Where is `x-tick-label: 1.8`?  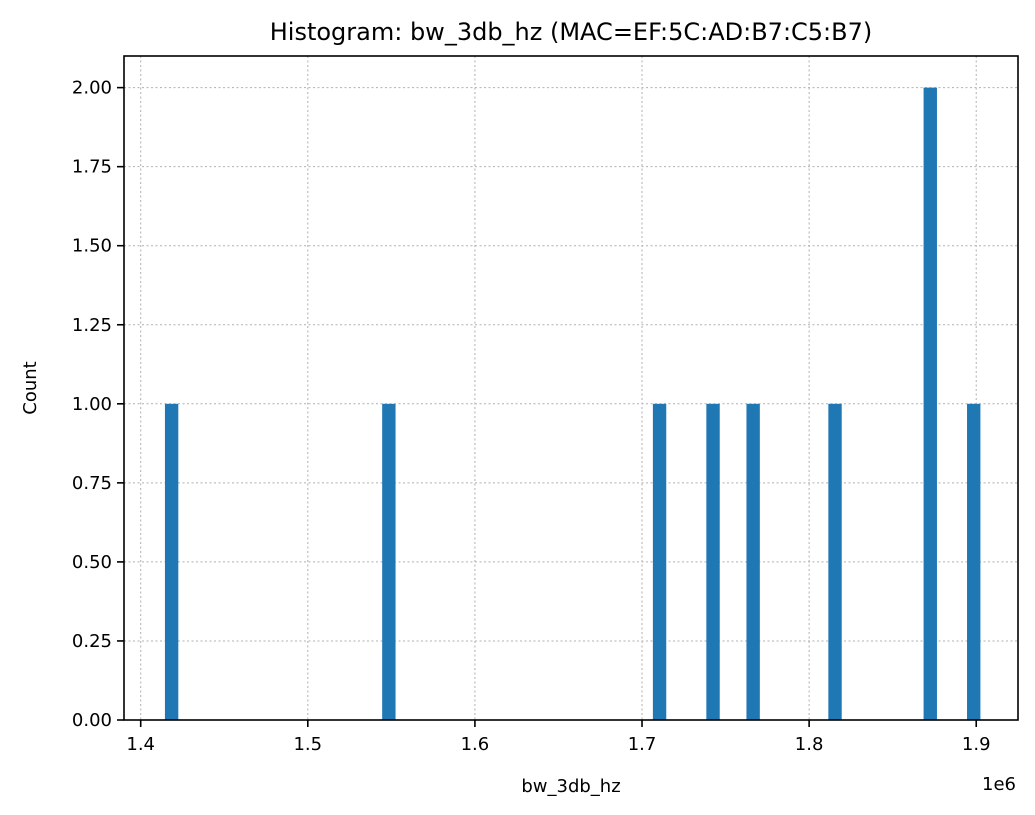 x-tick-label: 1.8 is located at coordinates (809, 744).